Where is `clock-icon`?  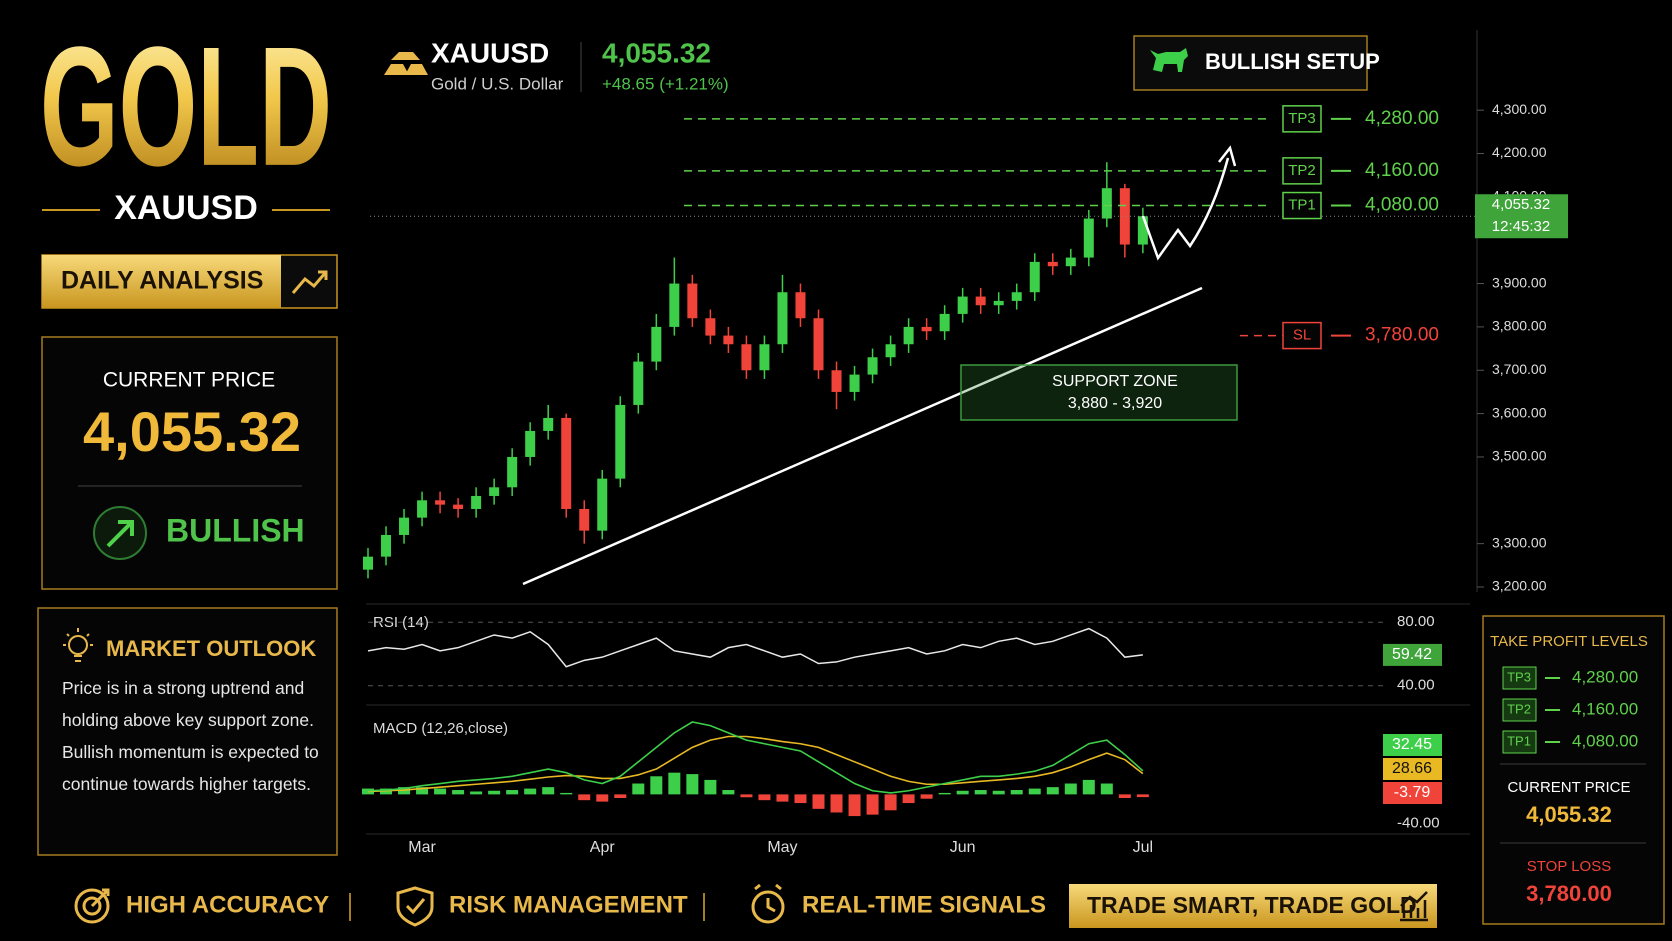
clock-icon is located at coordinates (768, 903).